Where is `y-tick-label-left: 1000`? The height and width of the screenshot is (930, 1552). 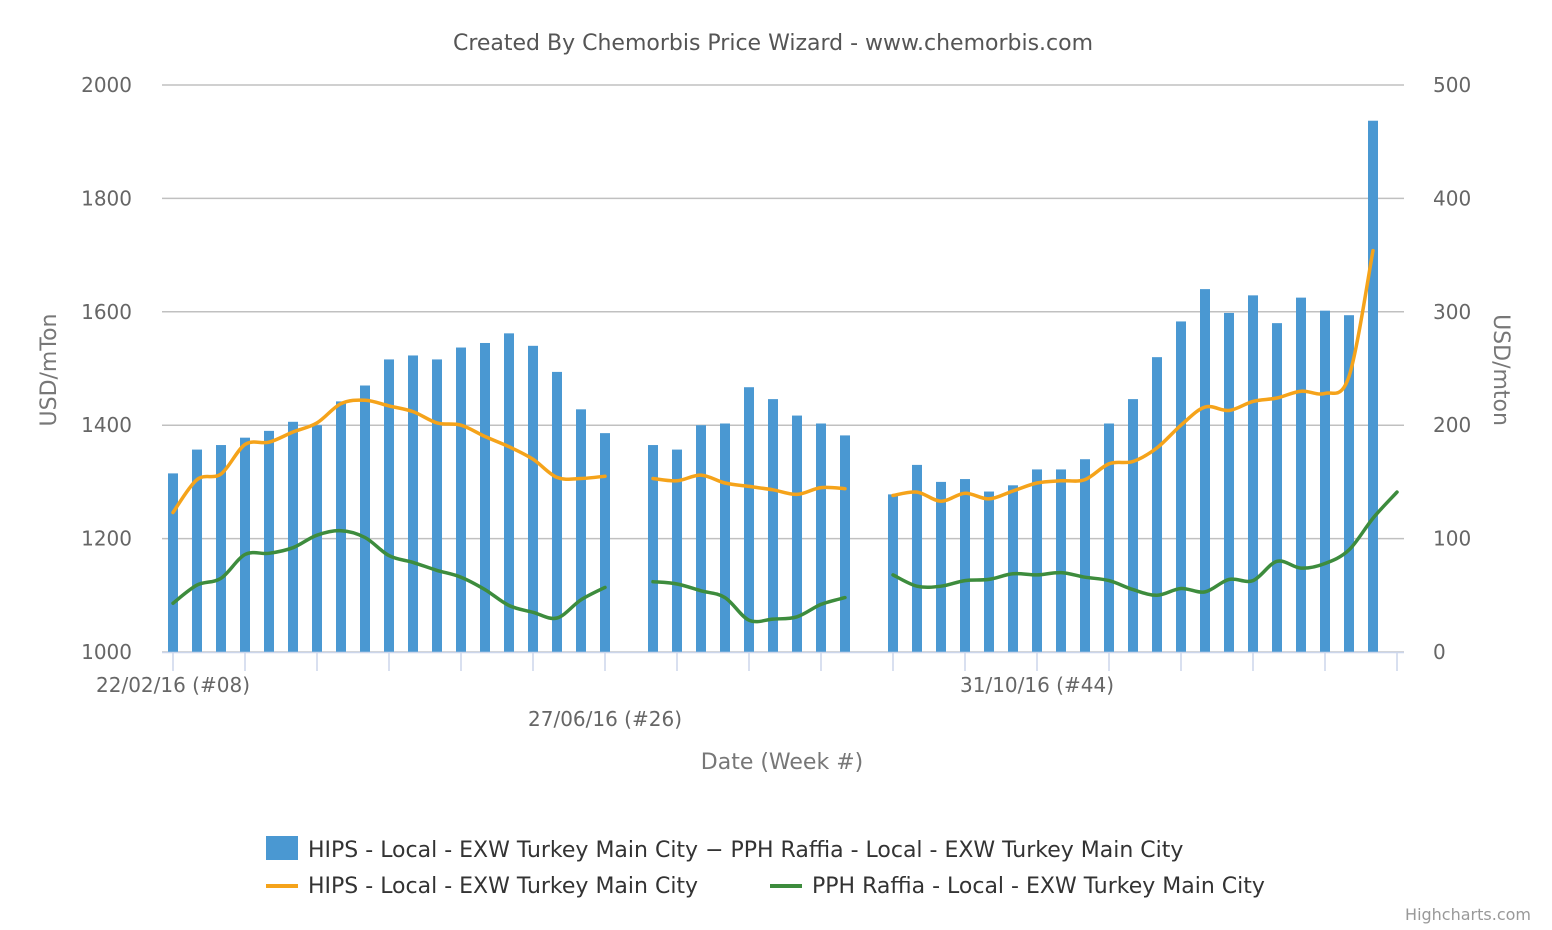
y-tick-label-left: 1000 is located at coordinates (106, 652).